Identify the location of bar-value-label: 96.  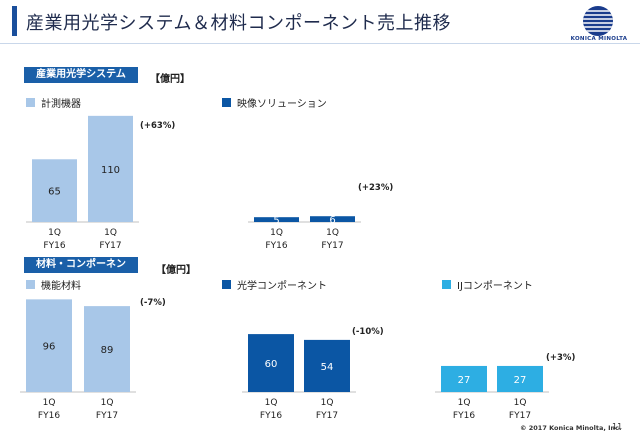
(49, 347).